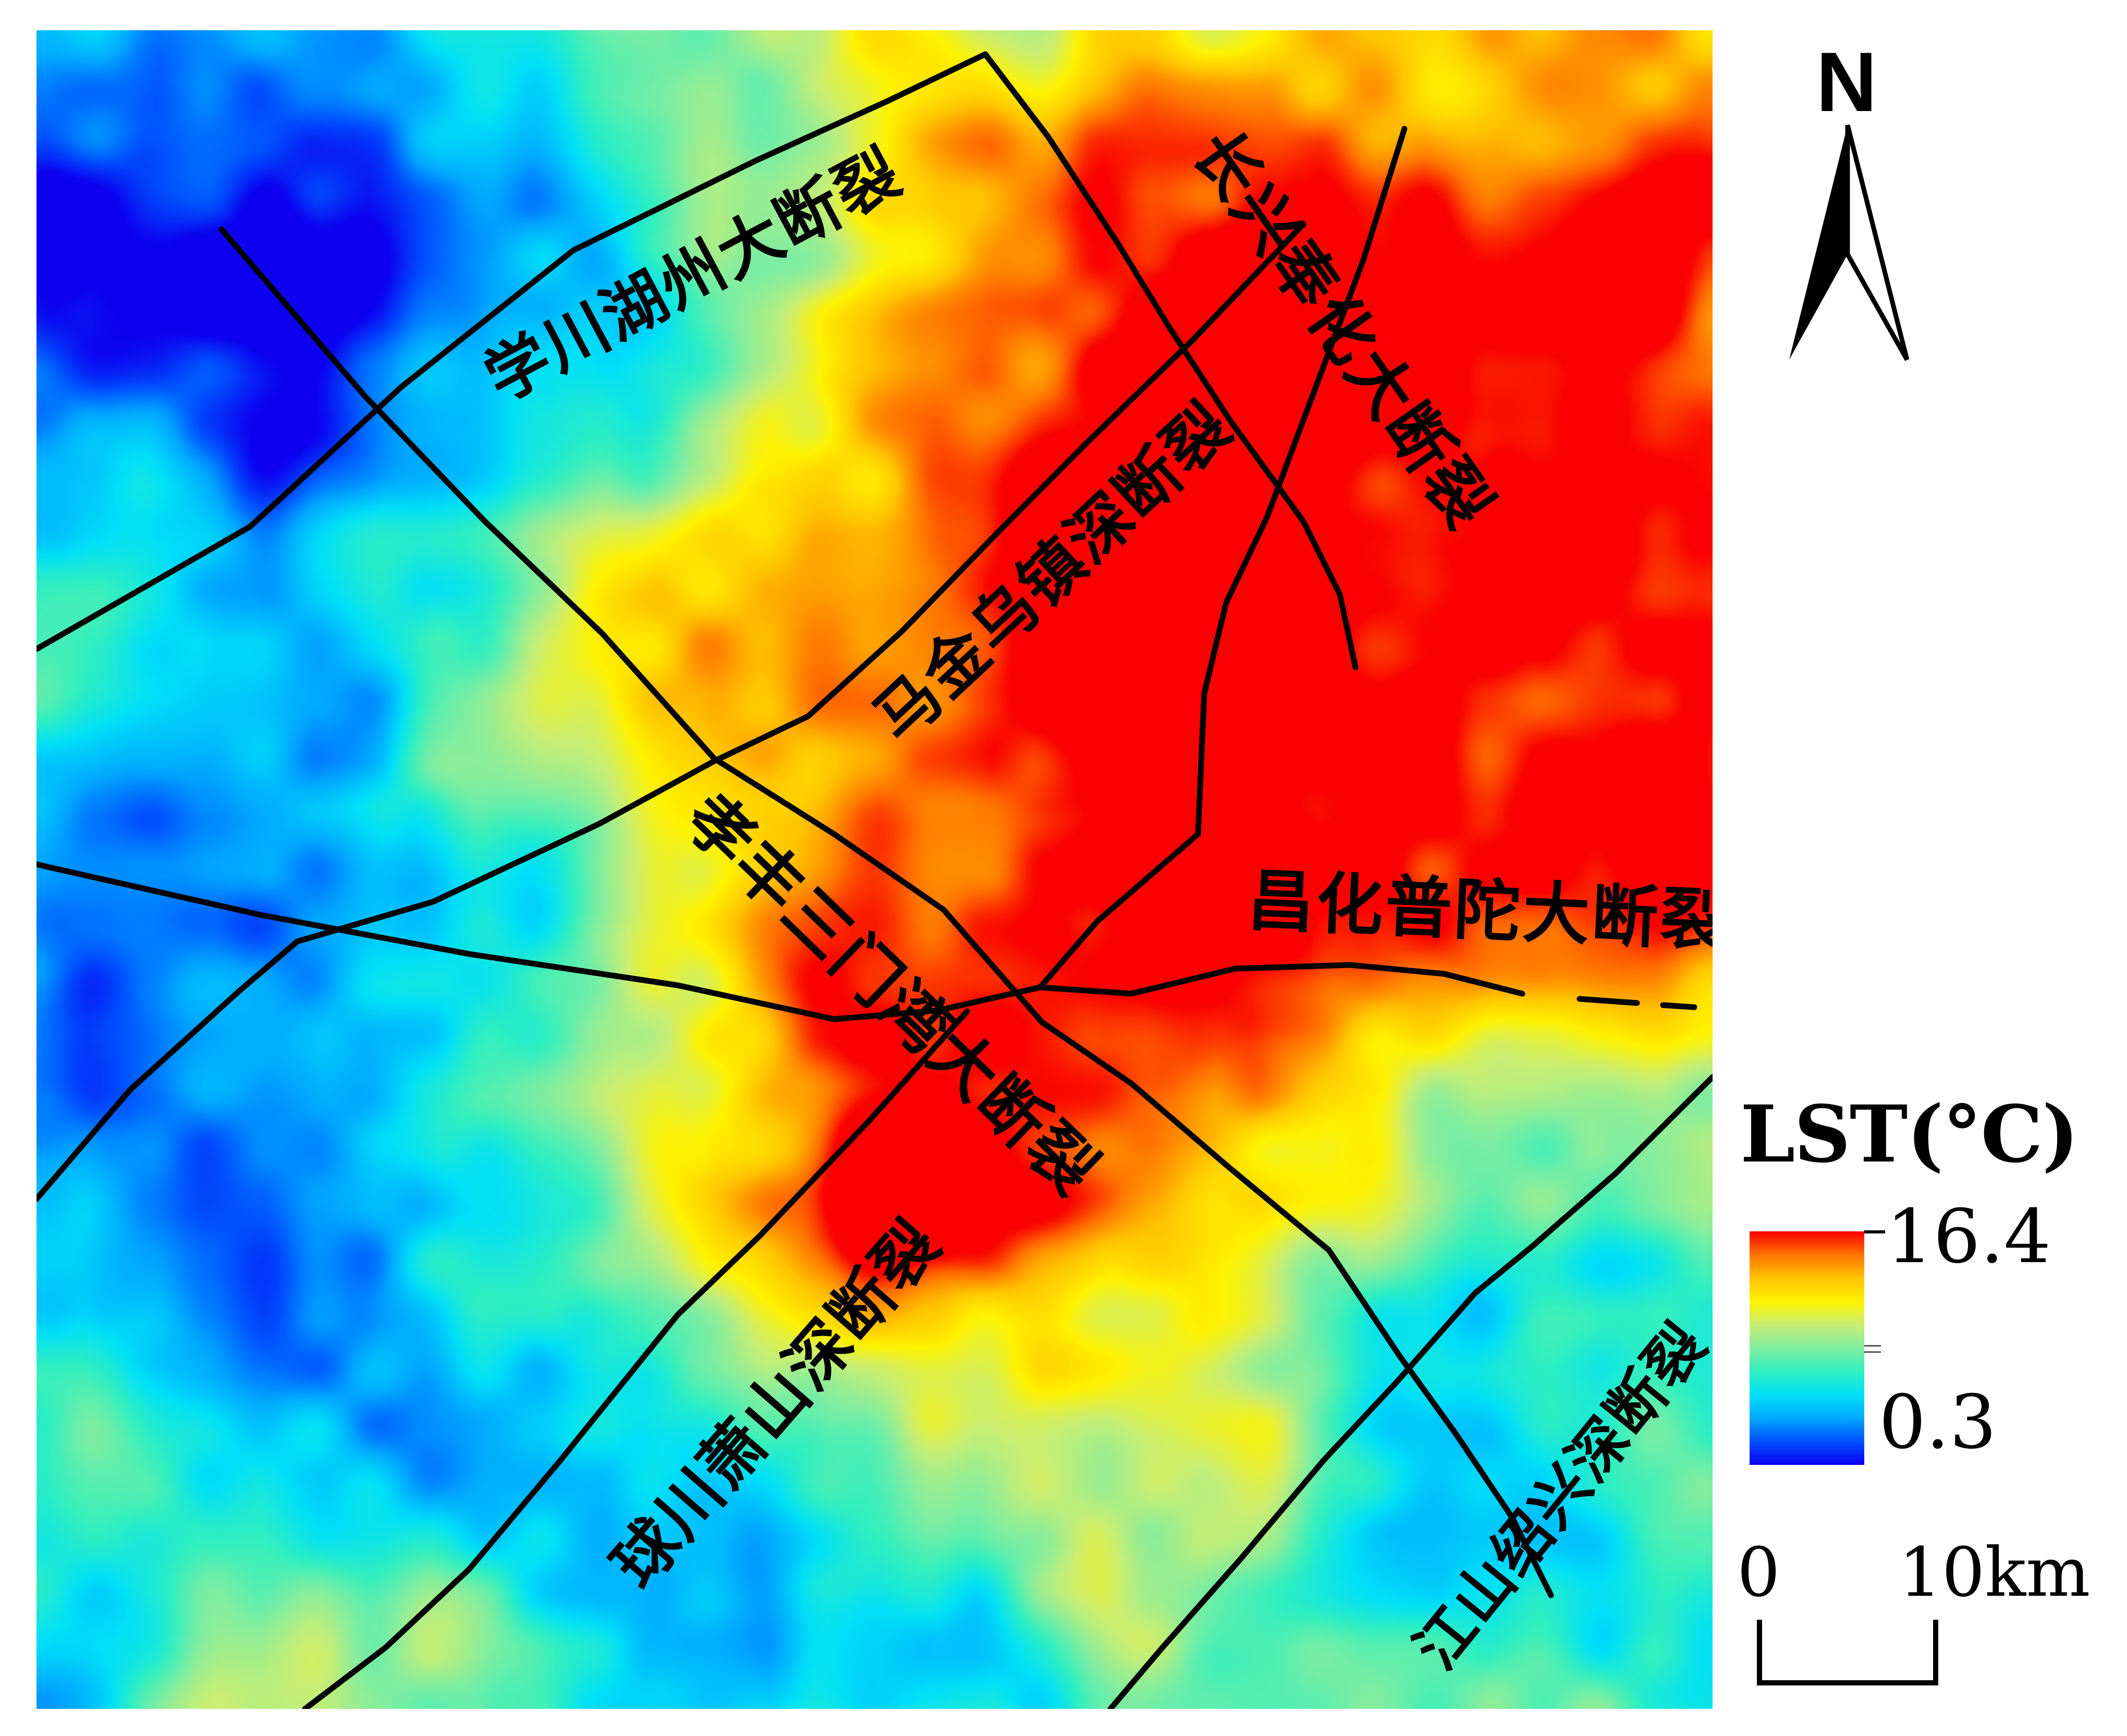  What do you see at coordinates (1608, 1001) in the screenshot?
I see `fault-line-changhua-putuo-dash1` at bounding box center [1608, 1001].